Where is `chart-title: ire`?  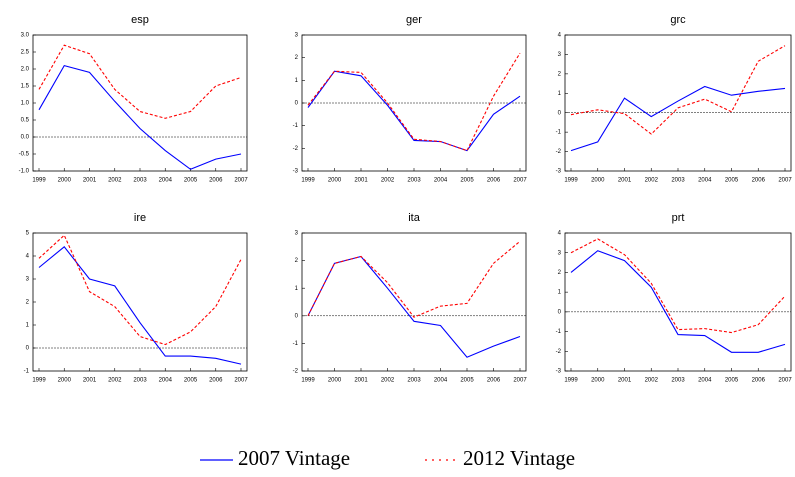 chart-title: ire is located at coordinates (140, 218).